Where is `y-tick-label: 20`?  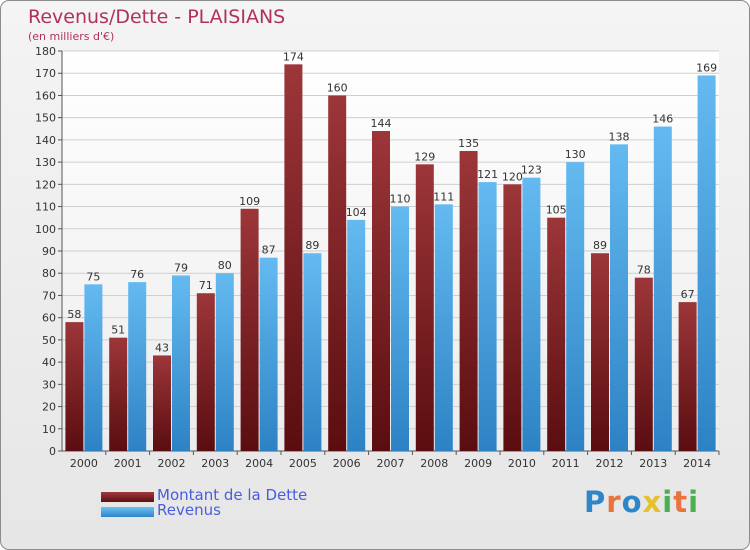
y-tick-label: 20 is located at coordinates (49, 407).